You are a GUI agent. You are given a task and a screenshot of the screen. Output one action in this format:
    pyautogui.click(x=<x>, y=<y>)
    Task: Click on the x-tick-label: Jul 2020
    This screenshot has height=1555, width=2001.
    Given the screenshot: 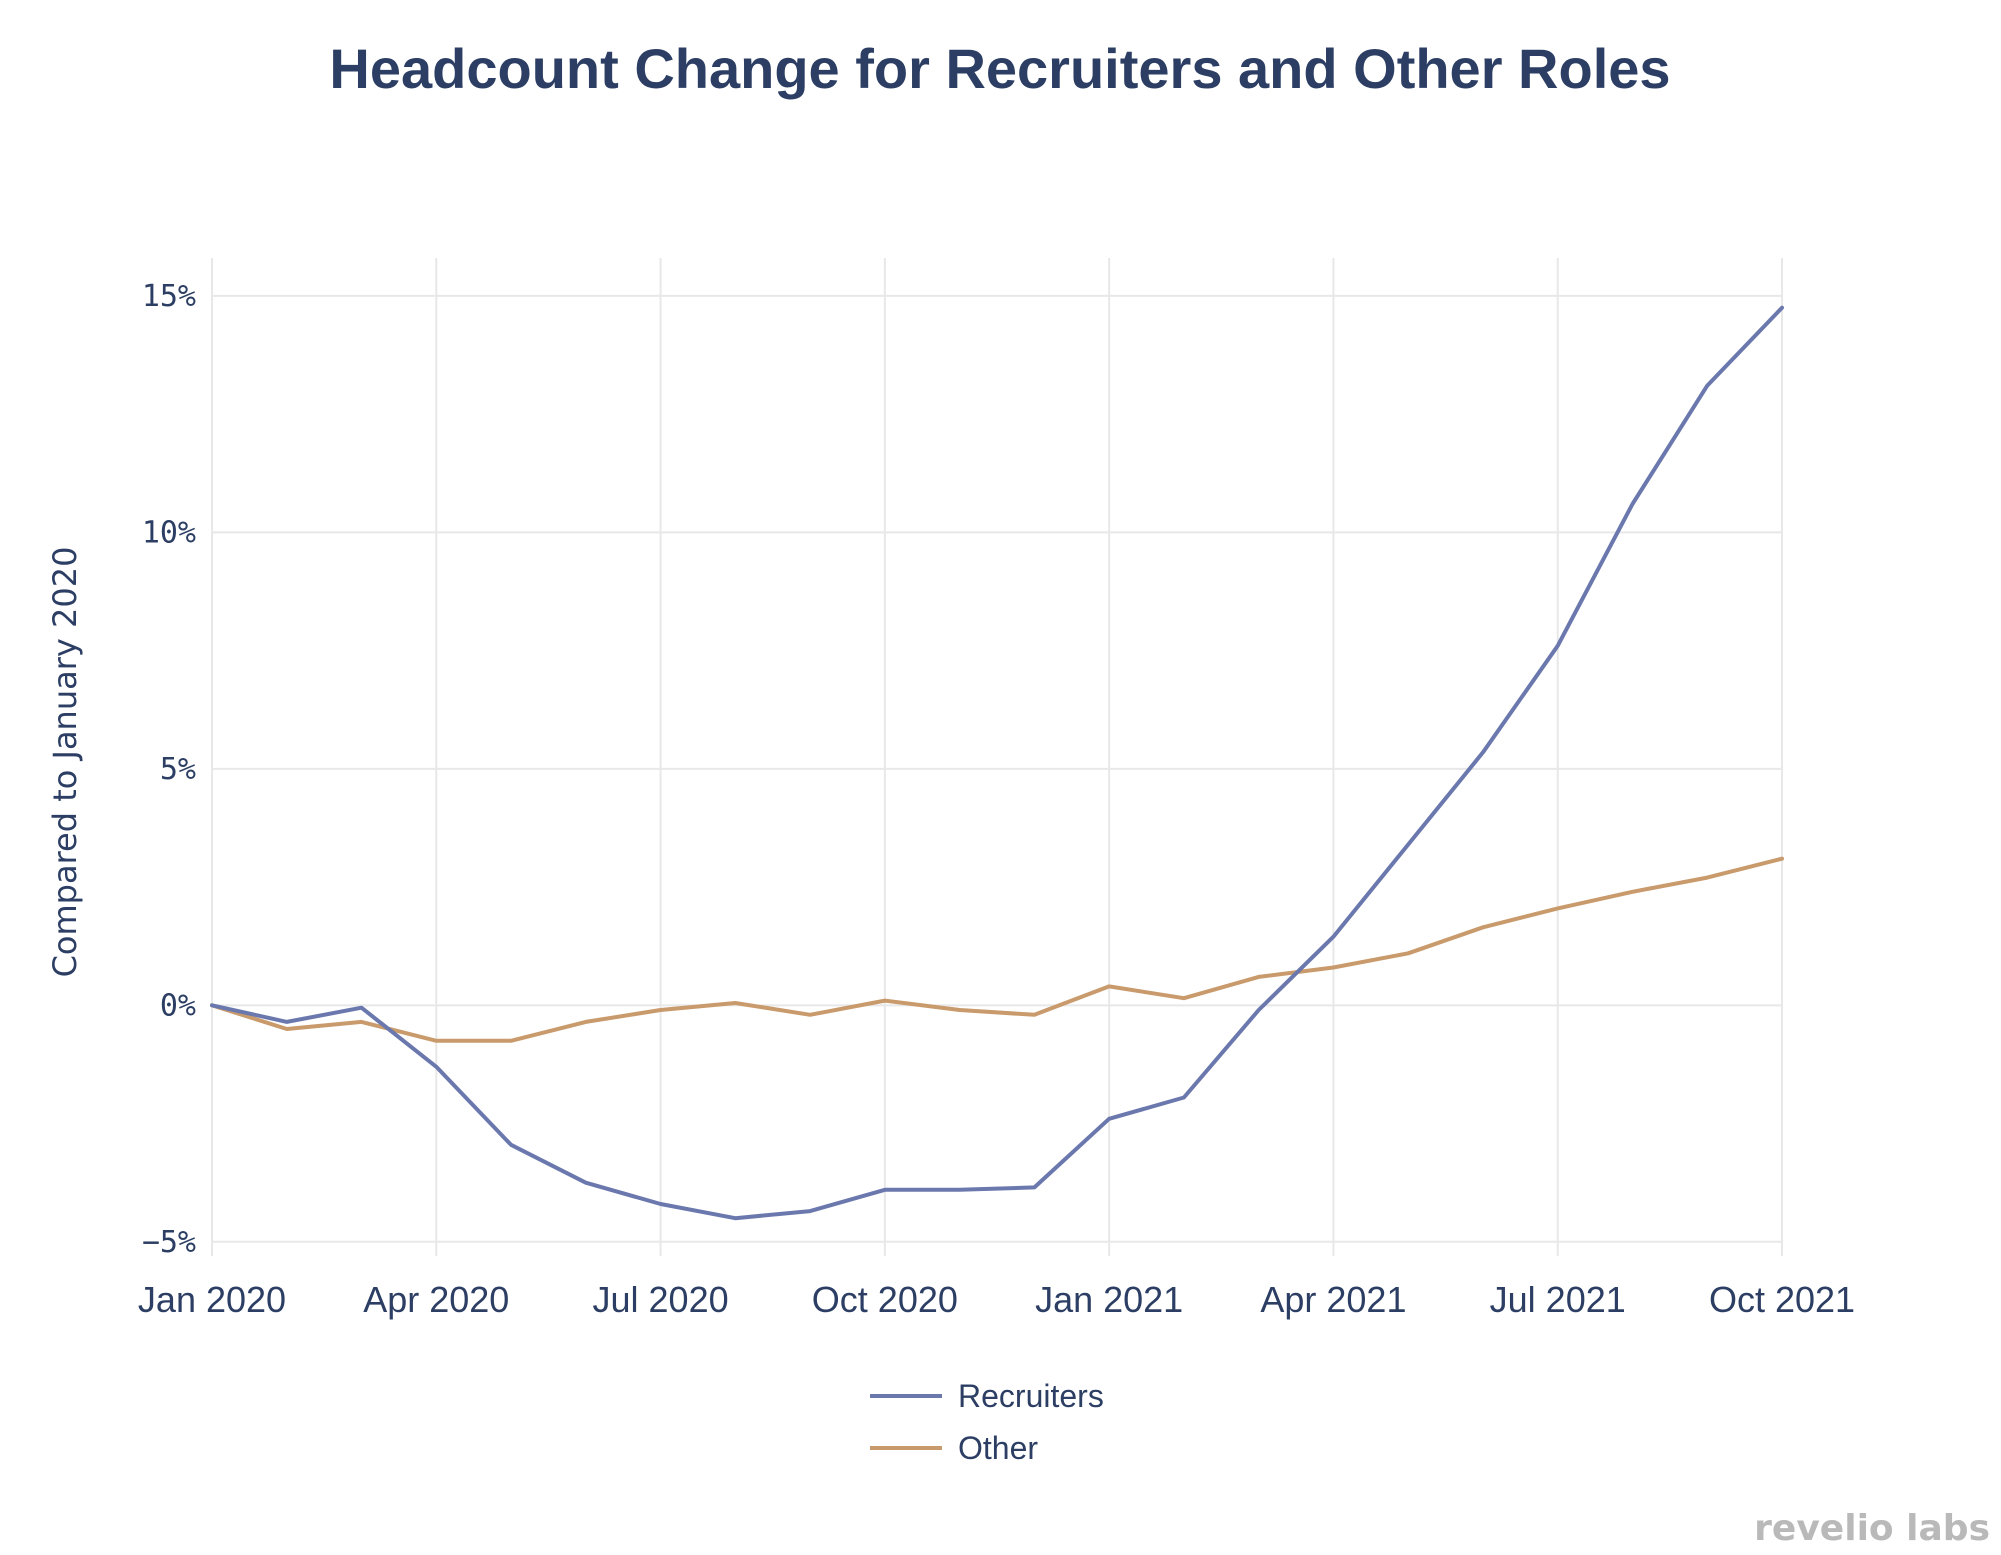 What is the action you would take?
    pyautogui.click(x=661, y=1299)
    